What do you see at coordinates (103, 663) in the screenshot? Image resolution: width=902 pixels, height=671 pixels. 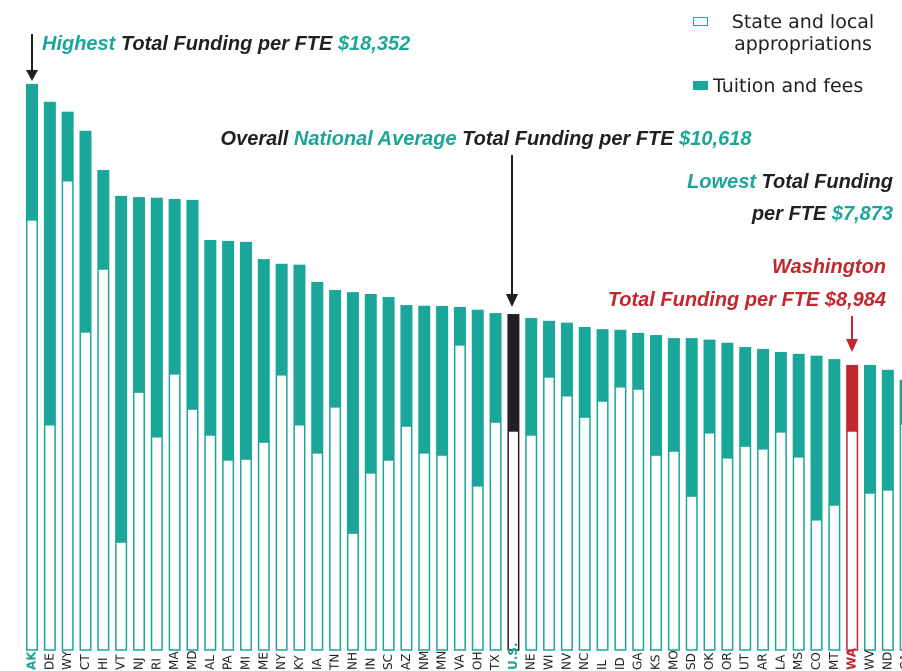 I see `x-tick-label: HI` at bounding box center [103, 663].